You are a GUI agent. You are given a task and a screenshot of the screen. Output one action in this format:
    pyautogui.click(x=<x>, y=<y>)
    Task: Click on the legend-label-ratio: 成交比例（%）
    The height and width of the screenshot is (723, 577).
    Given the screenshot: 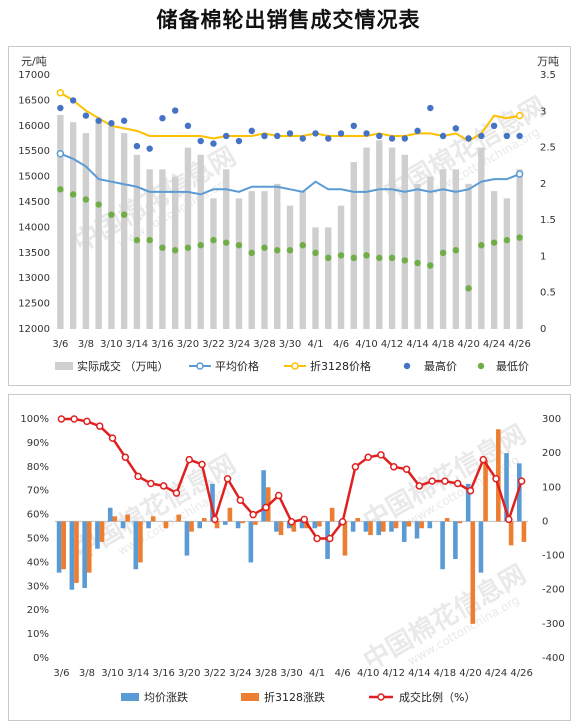 What is the action you would take?
    pyautogui.click(x=437, y=697)
    